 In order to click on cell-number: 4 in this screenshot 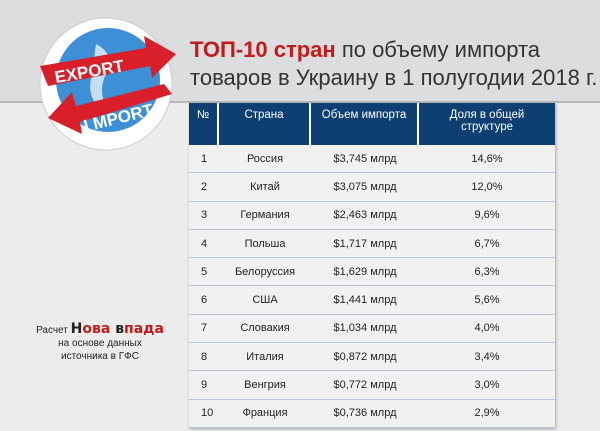, I will do `click(204, 244)`.